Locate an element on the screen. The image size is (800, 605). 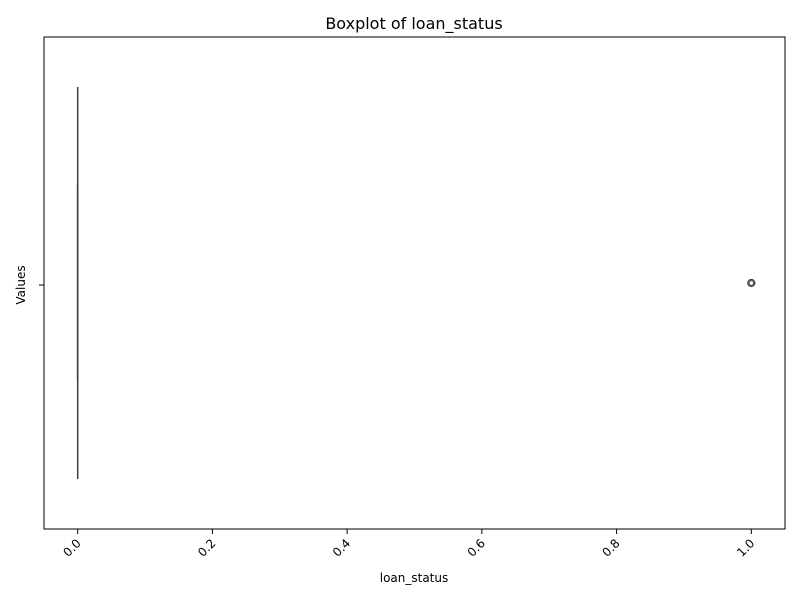
chart-title: Boxplot of loan_status is located at coordinates (413, 24).